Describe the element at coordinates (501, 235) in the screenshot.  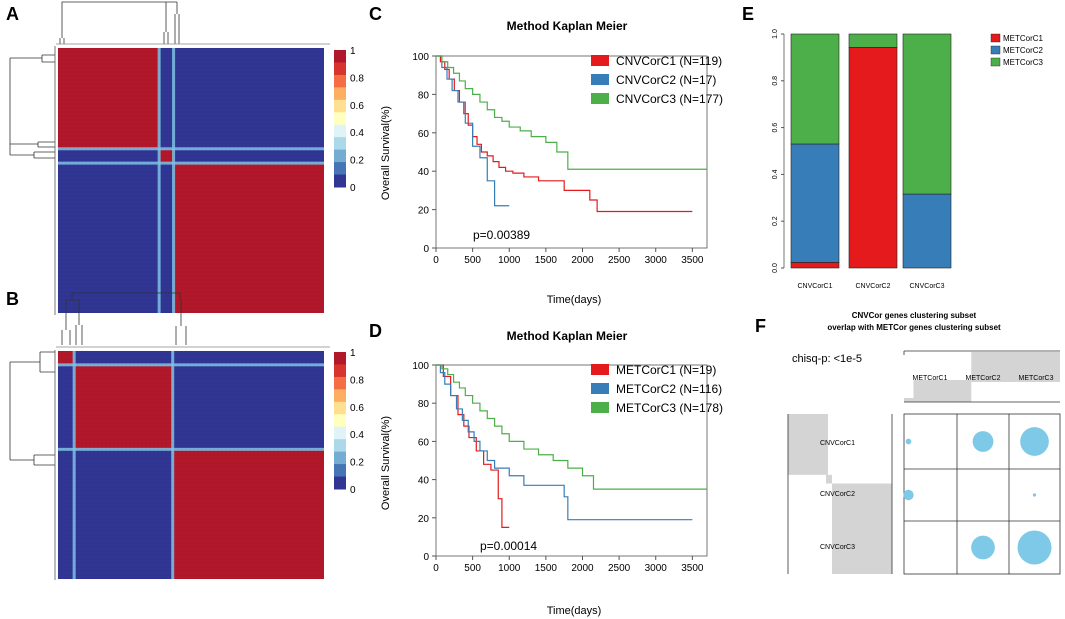
I see `p-value: p=0.00389` at that location.